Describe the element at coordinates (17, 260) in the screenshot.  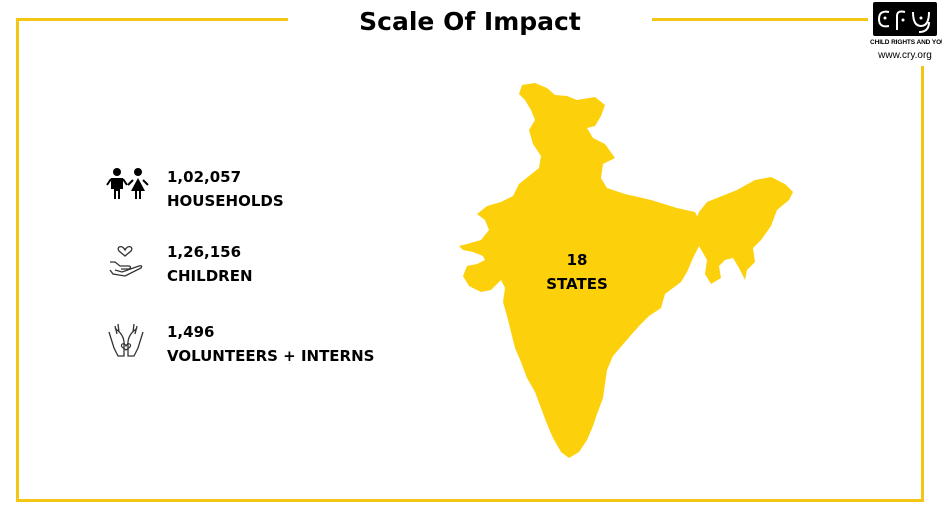
I see `frame-left` at that location.